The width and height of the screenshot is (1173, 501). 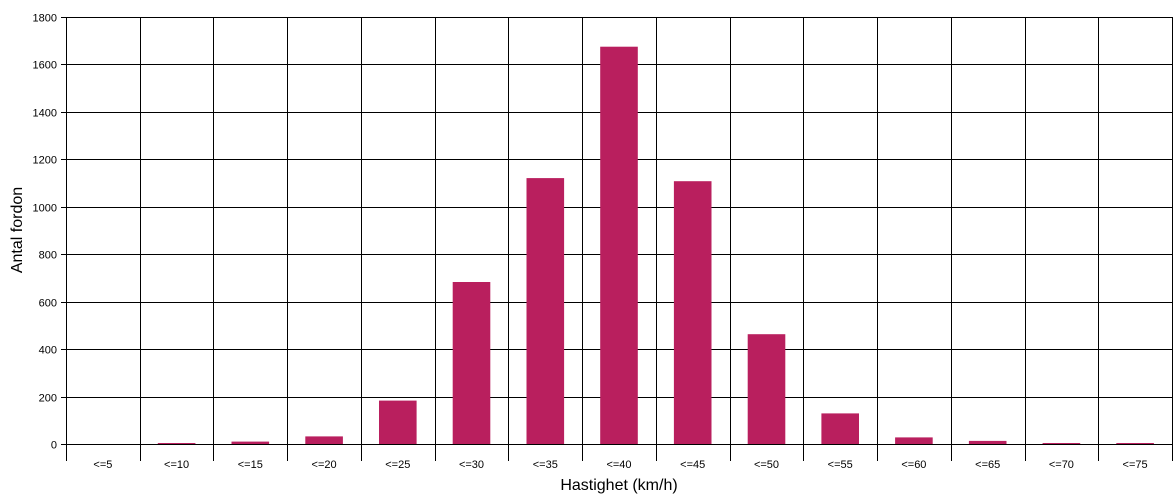 What do you see at coordinates (45, 161) in the screenshot?
I see `y-tick-label: 1200` at bounding box center [45, 161].